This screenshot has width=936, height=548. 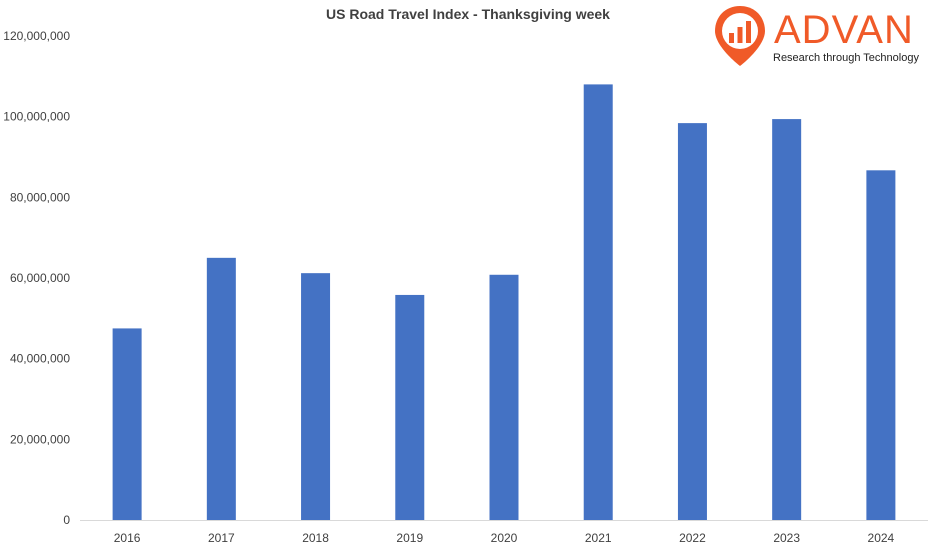 I want to click on chart-title: US Road Travel Index - Thanksgiving week, so click(x=468, y=14).